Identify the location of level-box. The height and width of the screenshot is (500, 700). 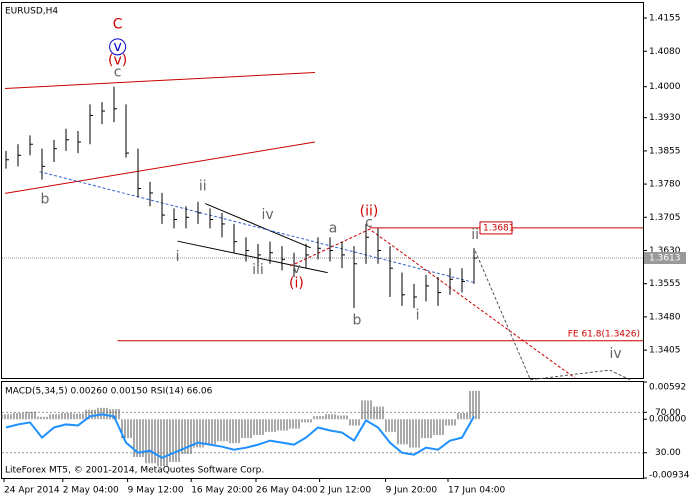
(496, 228).